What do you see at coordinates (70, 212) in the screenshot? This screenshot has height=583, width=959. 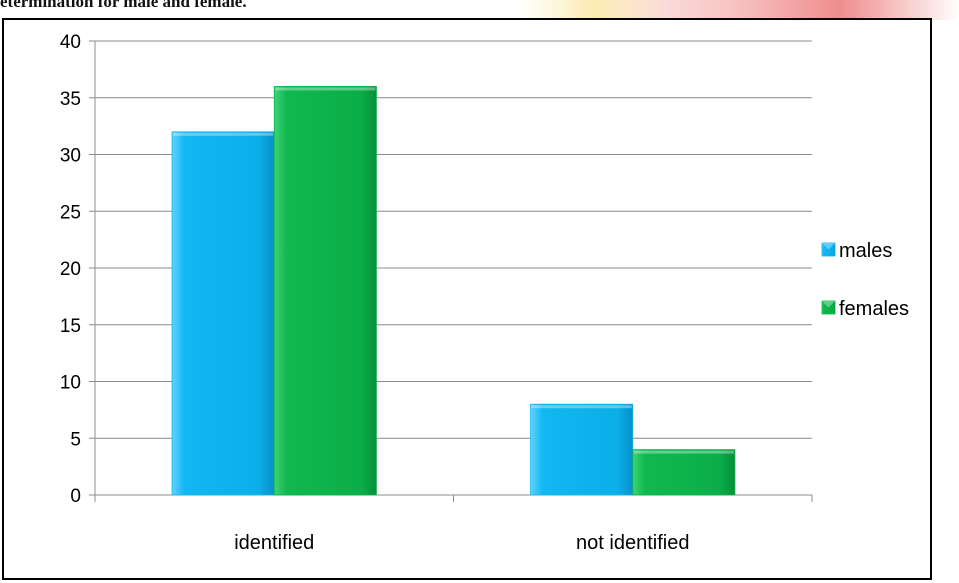 I see `y-tick-label: 25` at bounding box center [70, 212].